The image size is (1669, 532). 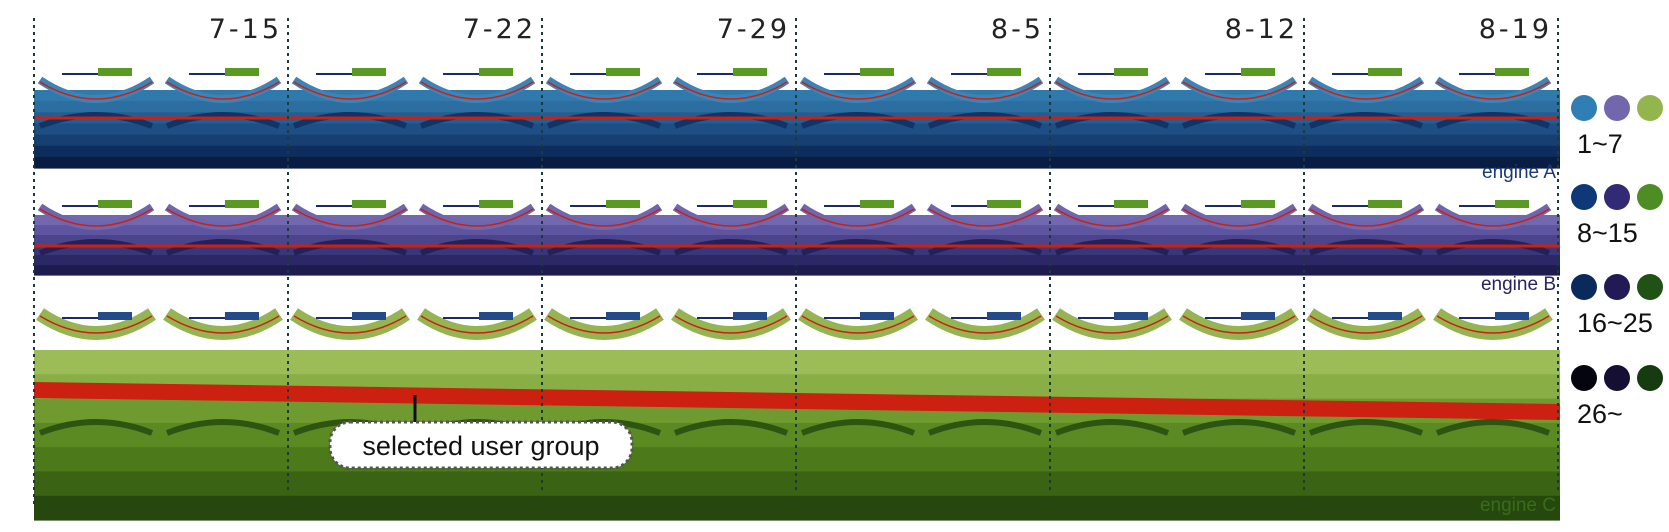 What do you see at coordinates (1615, 323) in the screenshot?
I see `legend-label: 16~25` at bounding box center [1615, 323].